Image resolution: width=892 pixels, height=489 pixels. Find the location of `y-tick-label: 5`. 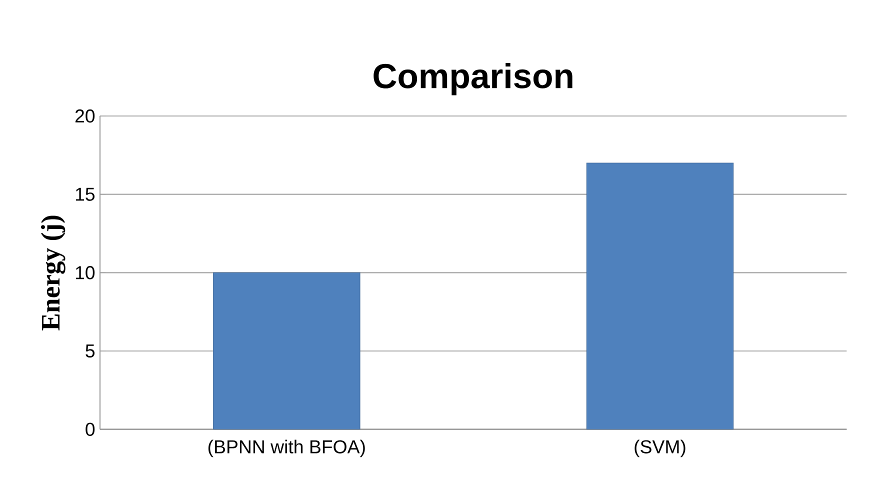

y-tick-label: 5 is located at coordinates (90, 351).